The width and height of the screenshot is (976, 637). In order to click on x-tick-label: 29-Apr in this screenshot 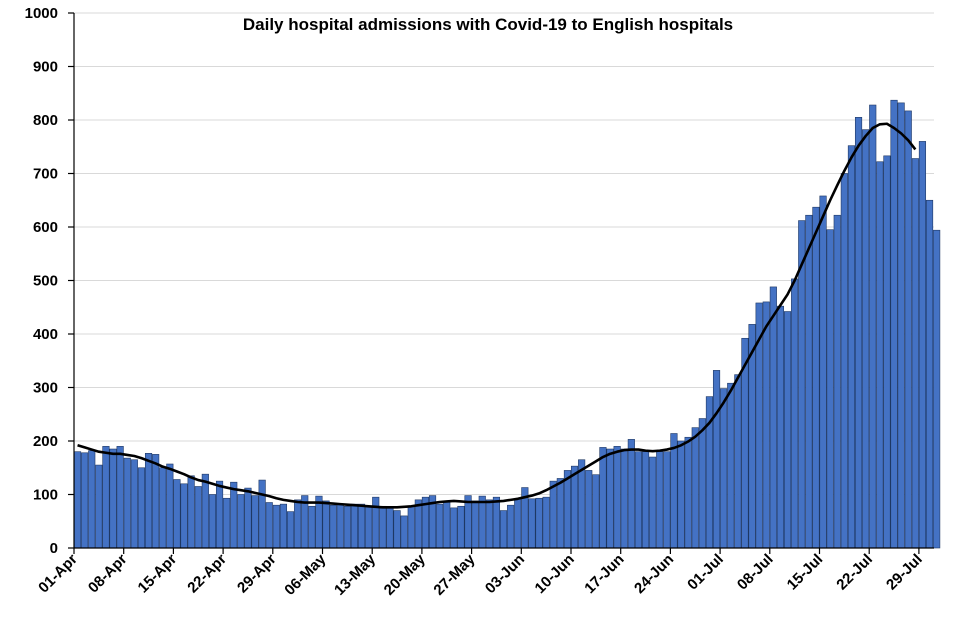, I will do `click(257, 574)`.